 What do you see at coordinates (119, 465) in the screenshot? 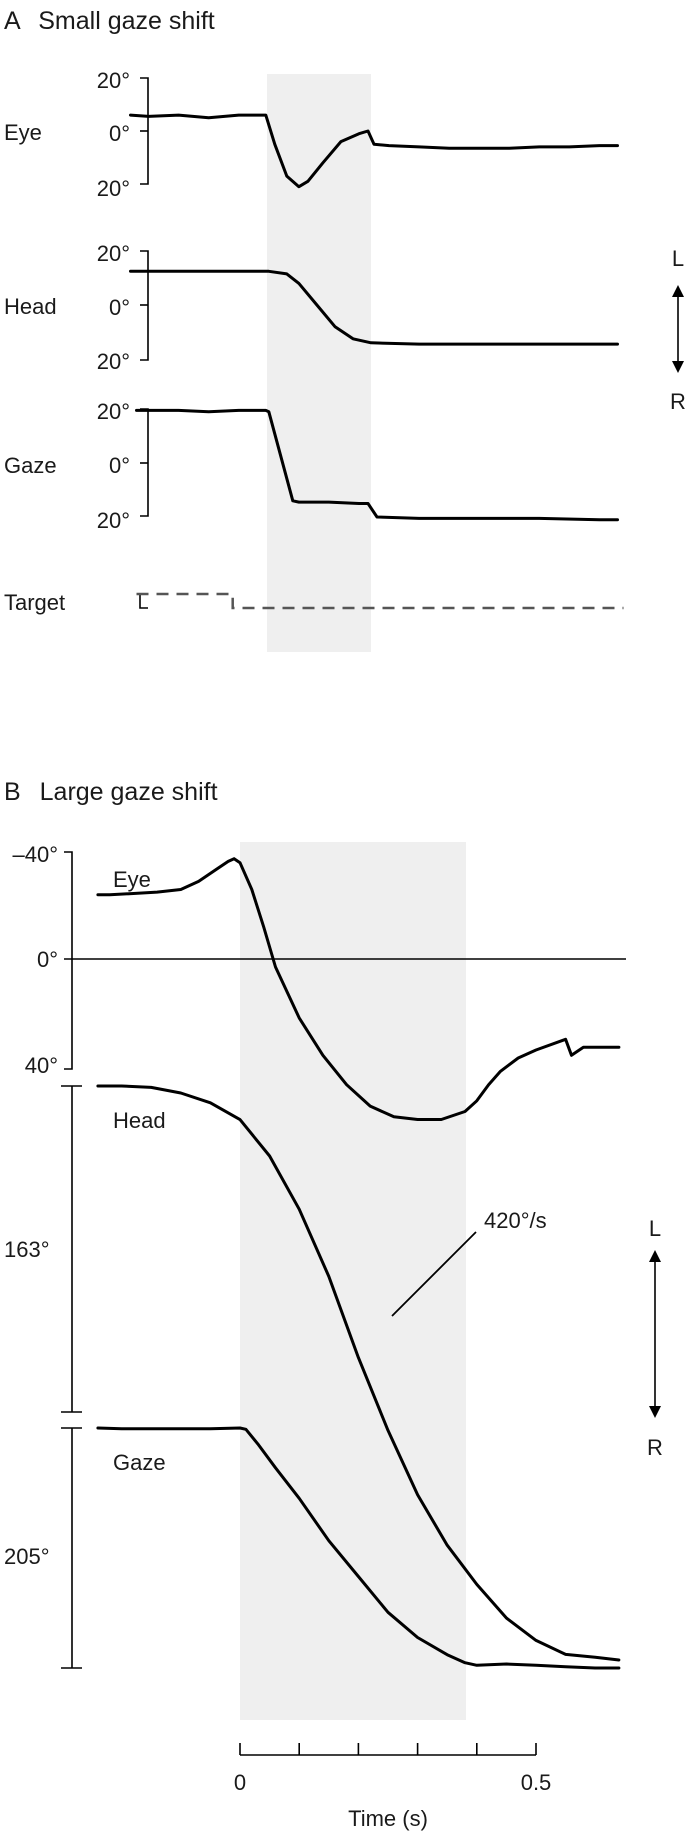
I see `panel-a-gaze-tick-mid: 0°` at bounding box center [119, 465].